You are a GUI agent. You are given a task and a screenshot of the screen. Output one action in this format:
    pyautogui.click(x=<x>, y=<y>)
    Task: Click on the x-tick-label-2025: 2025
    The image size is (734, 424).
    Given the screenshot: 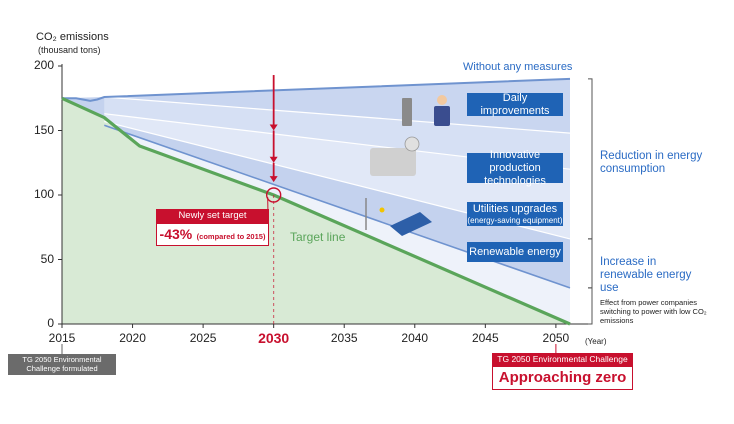 What is the action you would take?
    pyautogui.click(x=203, y=338)
    